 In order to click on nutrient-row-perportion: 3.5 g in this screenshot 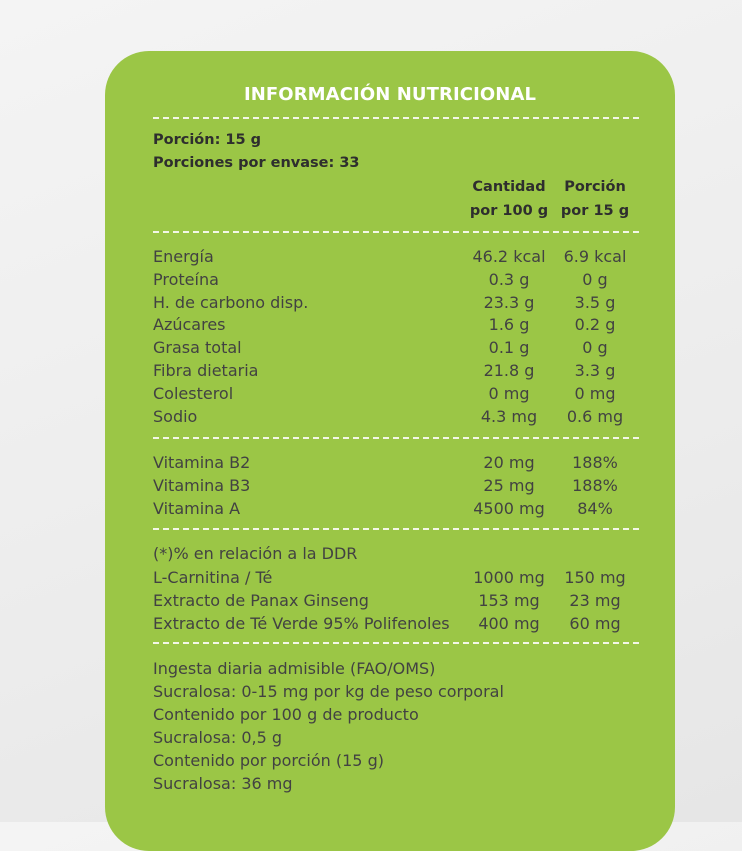, I will do `click(595, 302)`.